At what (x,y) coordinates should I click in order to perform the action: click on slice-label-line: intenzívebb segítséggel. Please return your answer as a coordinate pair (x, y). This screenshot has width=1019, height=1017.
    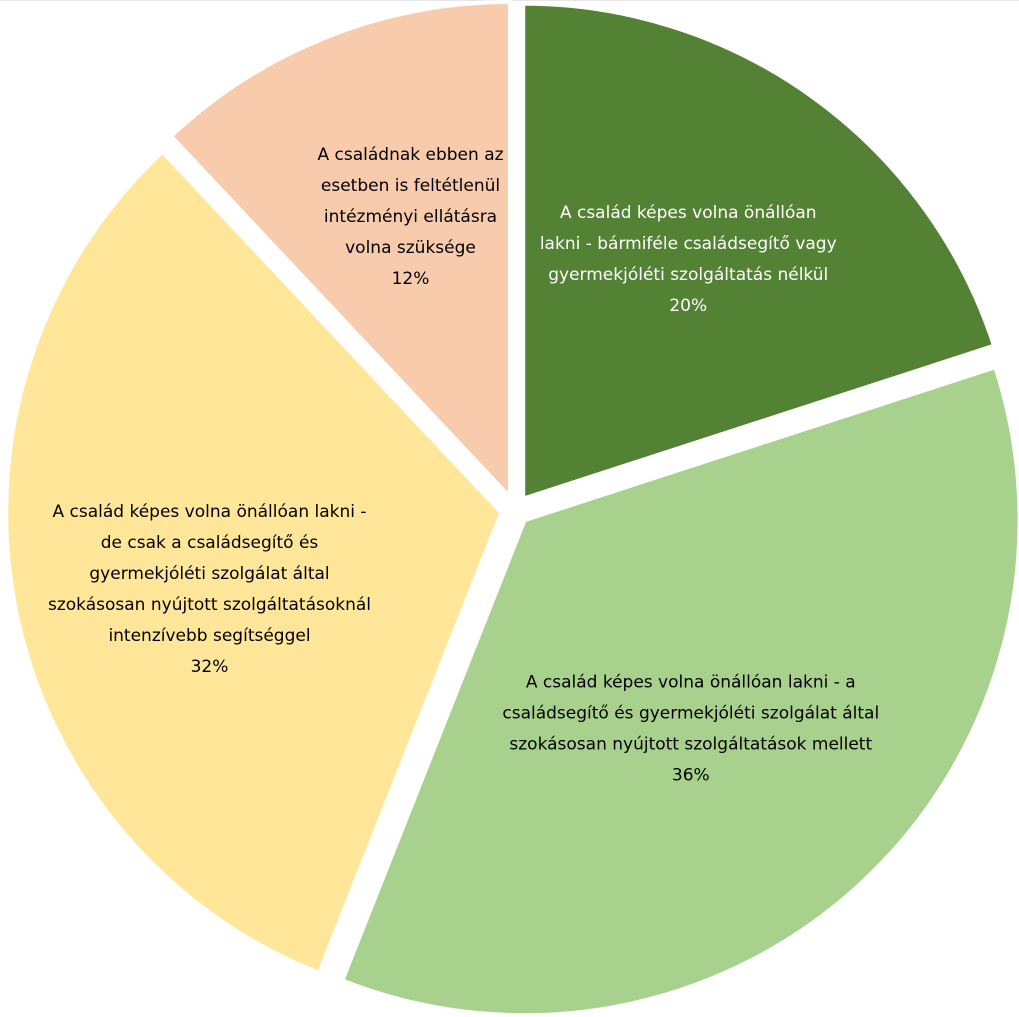
    Looking at the image, I should click on (209, 636).